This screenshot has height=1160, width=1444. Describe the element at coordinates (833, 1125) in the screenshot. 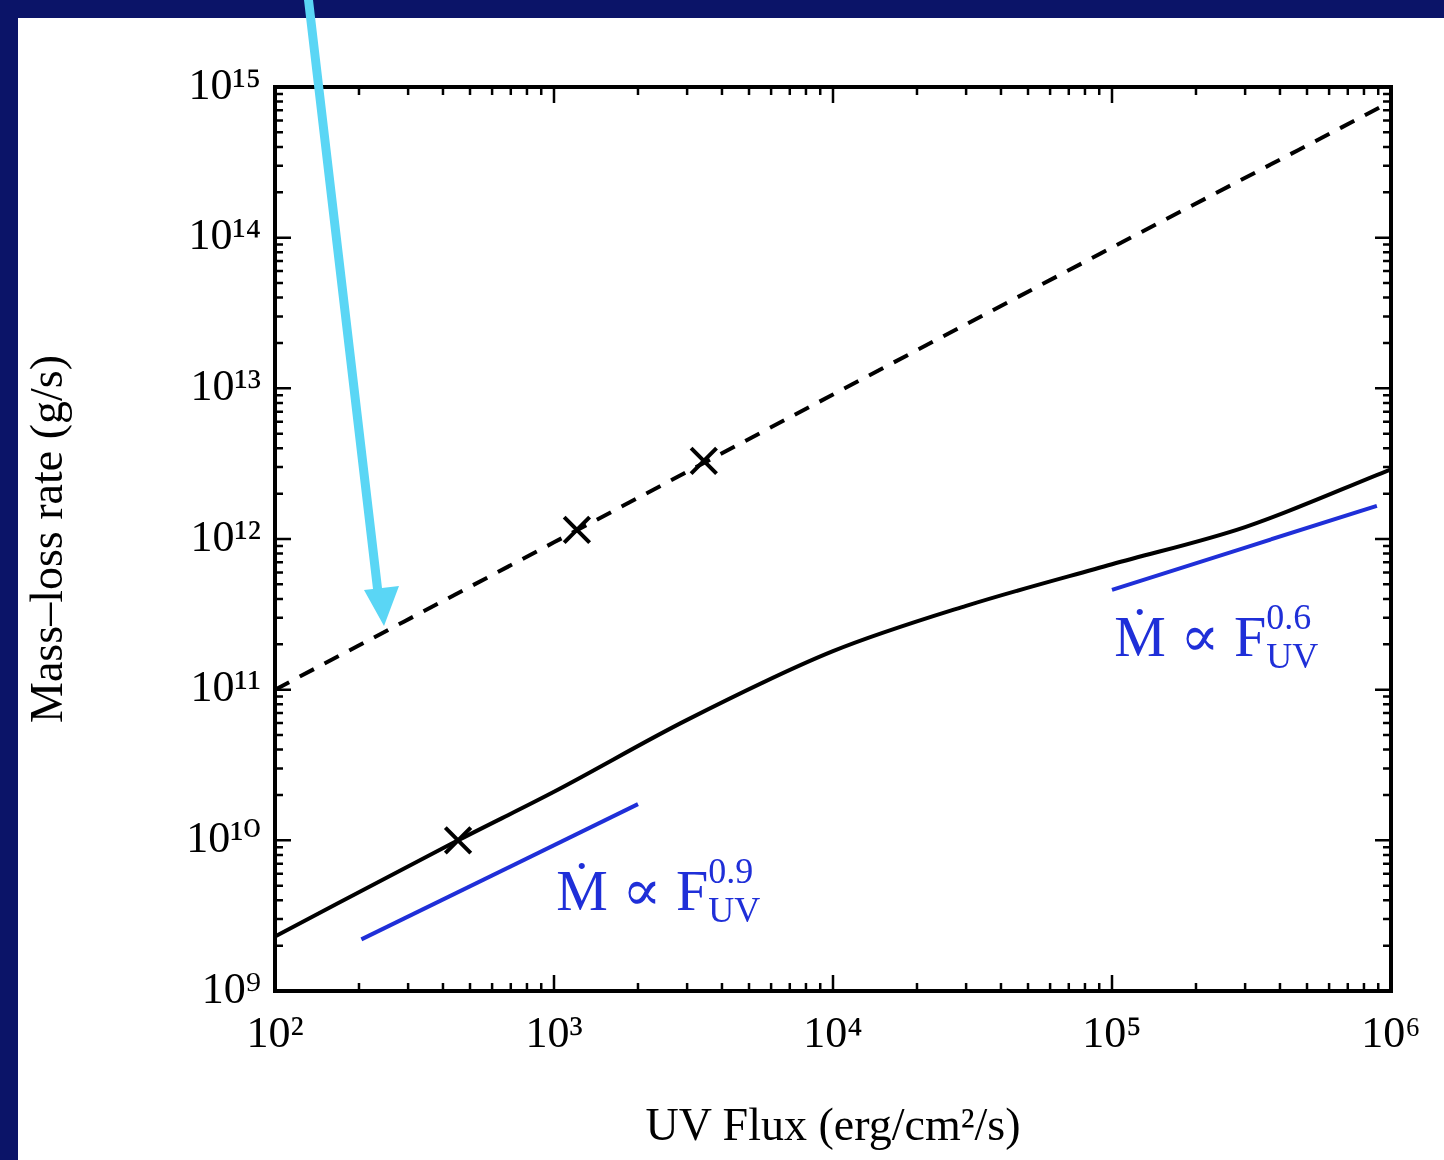

I see `x-axis-title: UV Flux (erg/cm²/s)` at that location.